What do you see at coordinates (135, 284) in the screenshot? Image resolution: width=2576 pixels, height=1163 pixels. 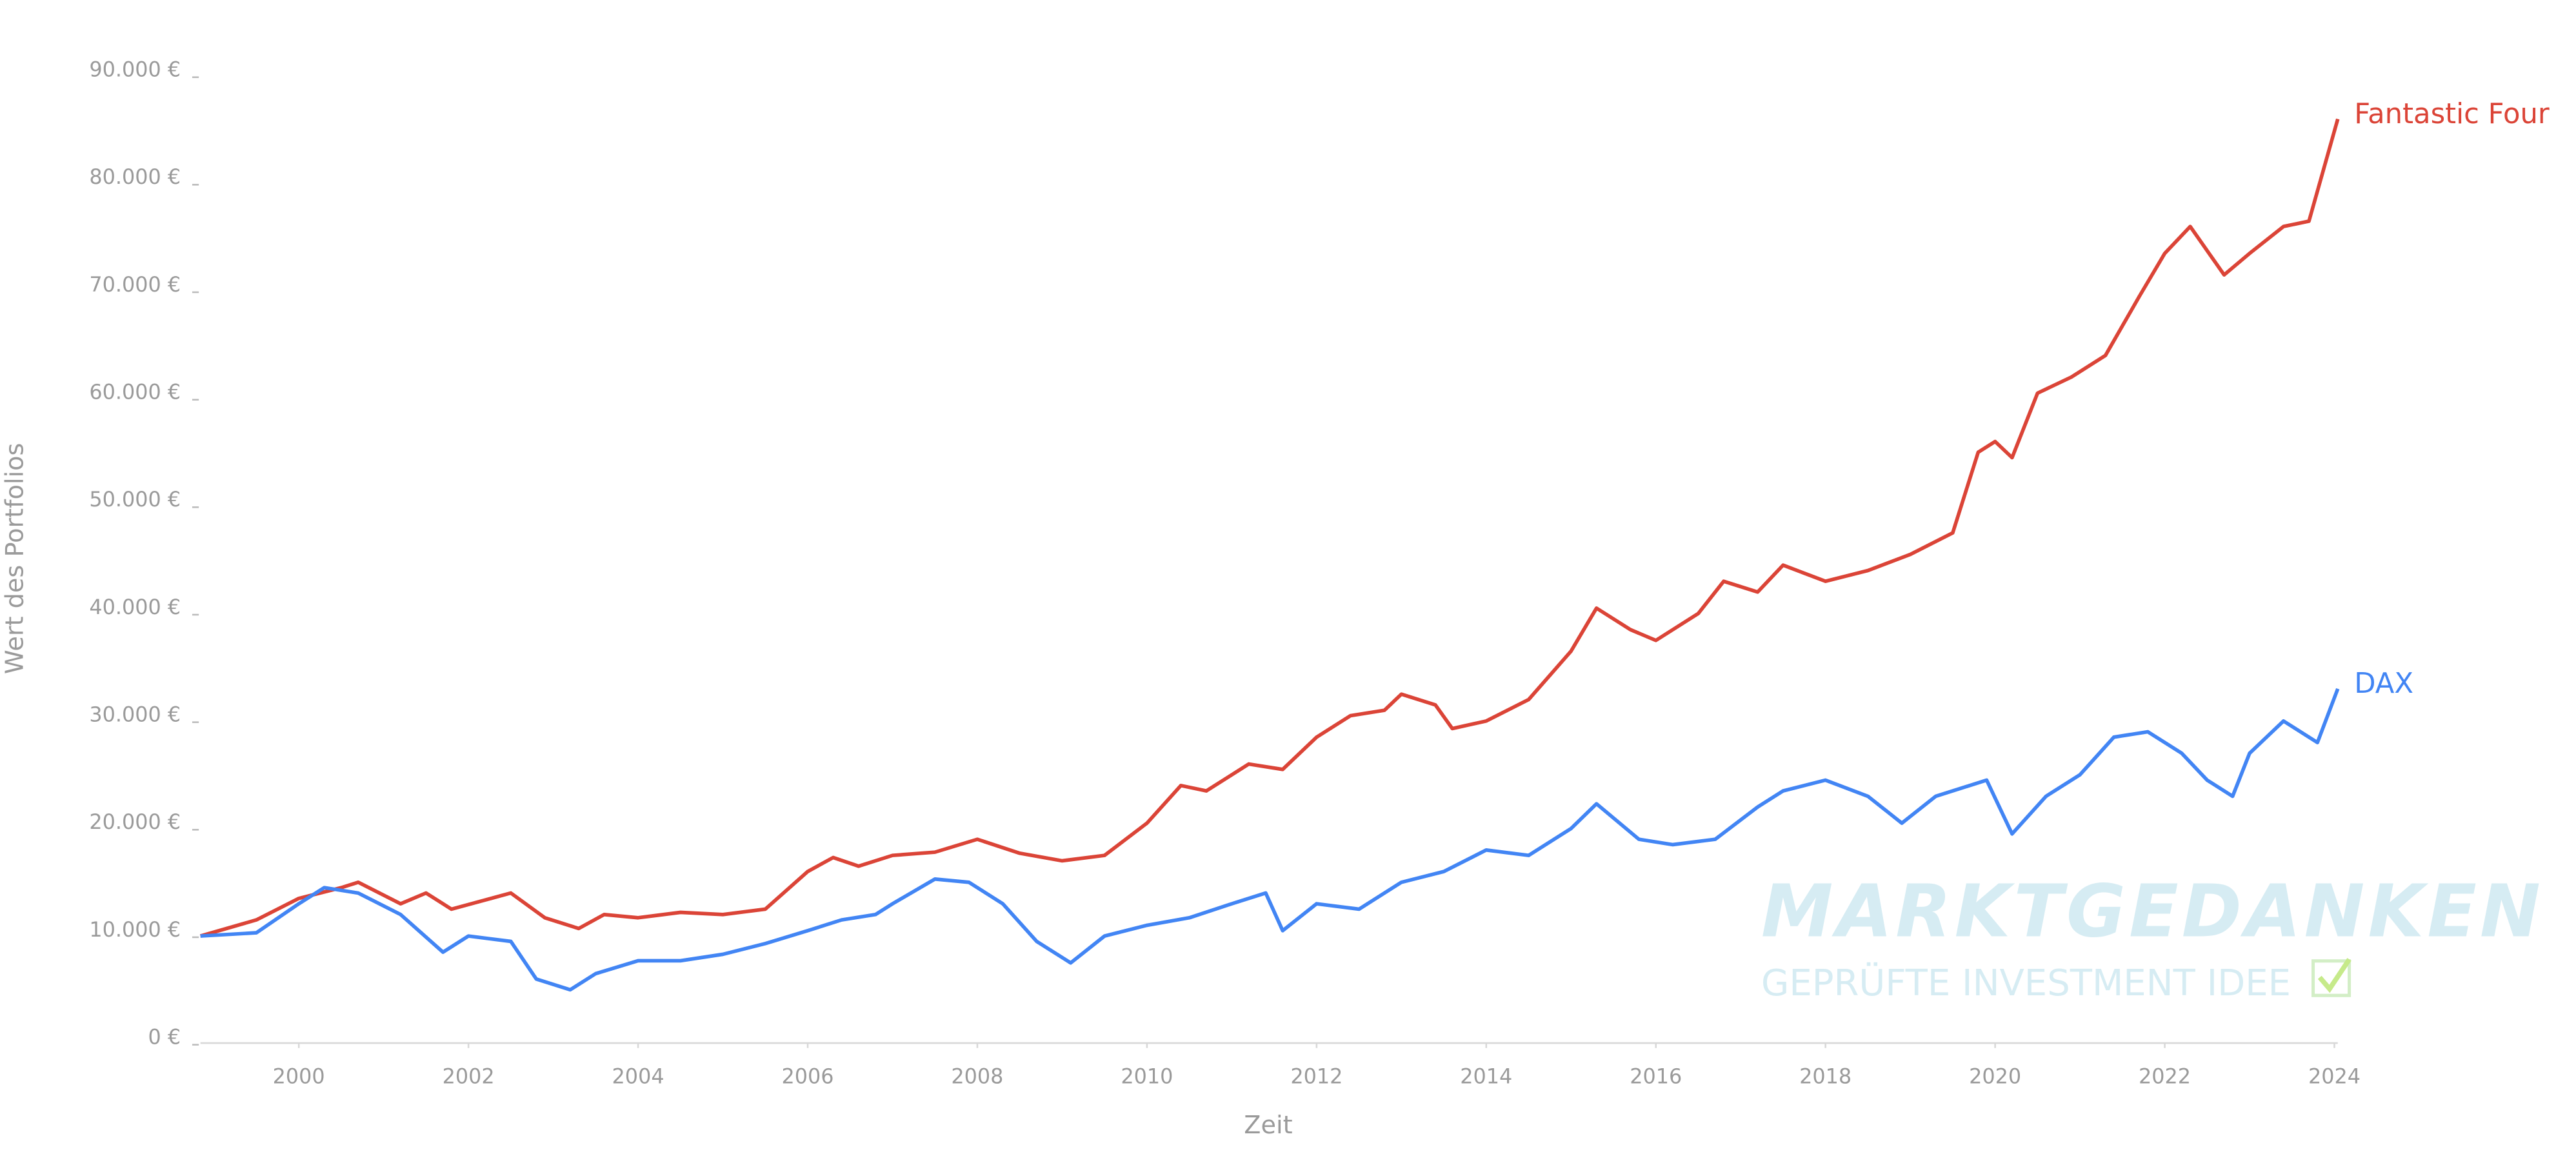 I see `y-tick-label: 70.000 €` at bounding box center [135, 284].